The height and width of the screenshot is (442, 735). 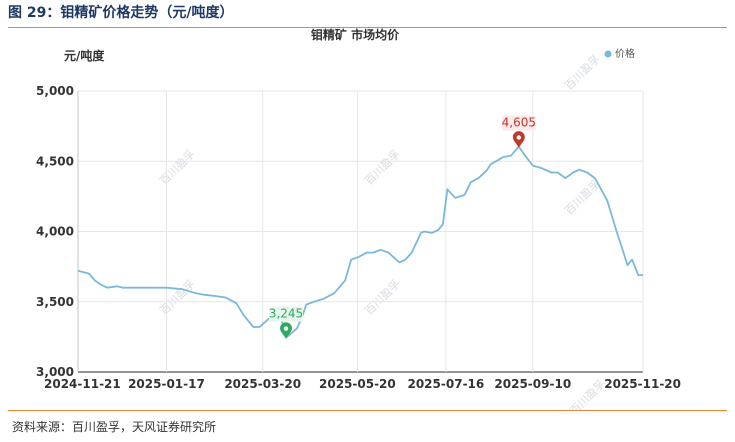 What do you see at coordinates (382, 297) in the screenshot?
I see `watermark-4: 百川盈孚` at bounding box center [382, 297].